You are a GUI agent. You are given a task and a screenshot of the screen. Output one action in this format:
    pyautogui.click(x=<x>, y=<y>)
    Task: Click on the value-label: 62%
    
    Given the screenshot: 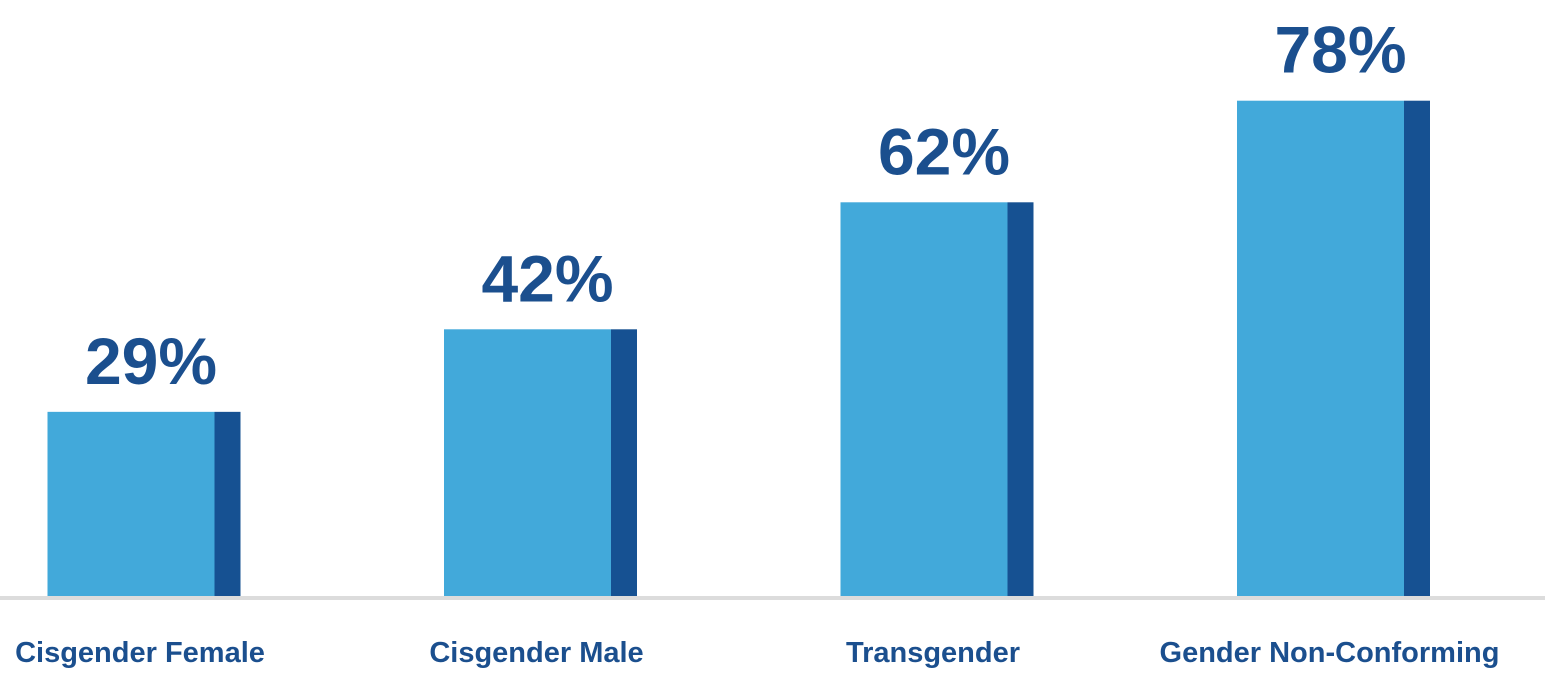 What is the action you would take?
    pyautogui.click(x=944, y=151)
    